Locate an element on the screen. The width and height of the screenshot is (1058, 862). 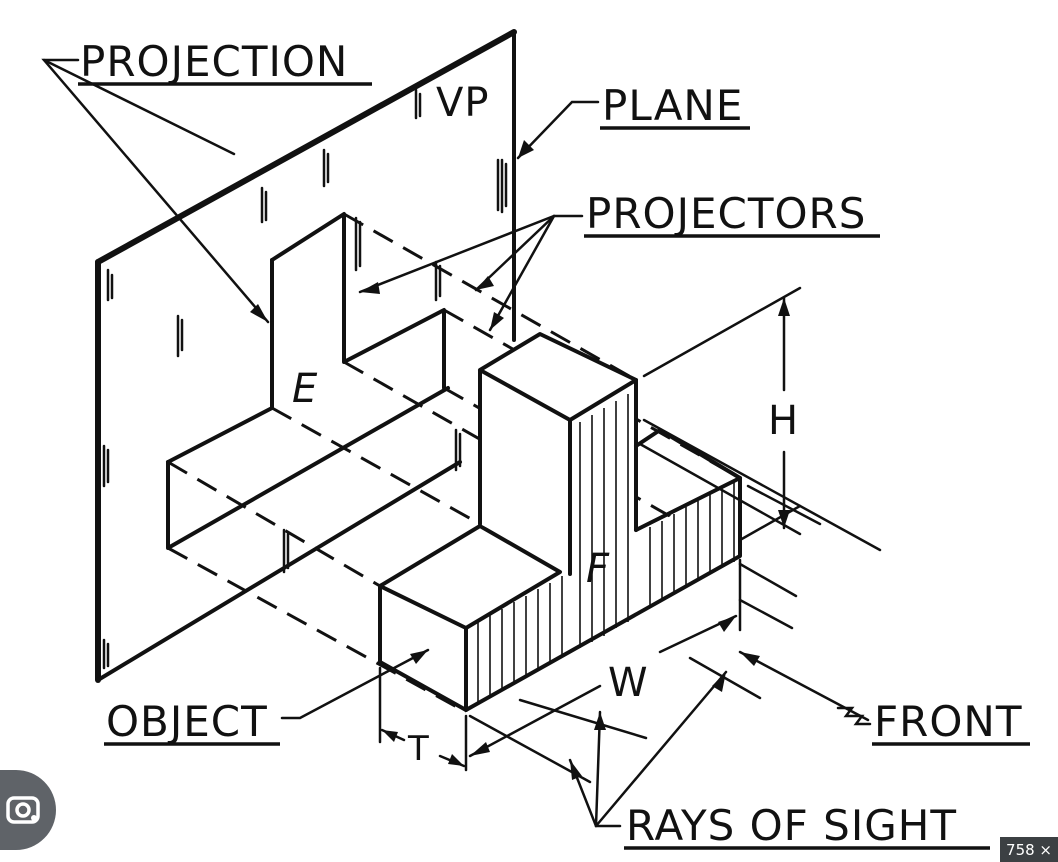
face-letter-f: F is located at coordinates (598, 569).